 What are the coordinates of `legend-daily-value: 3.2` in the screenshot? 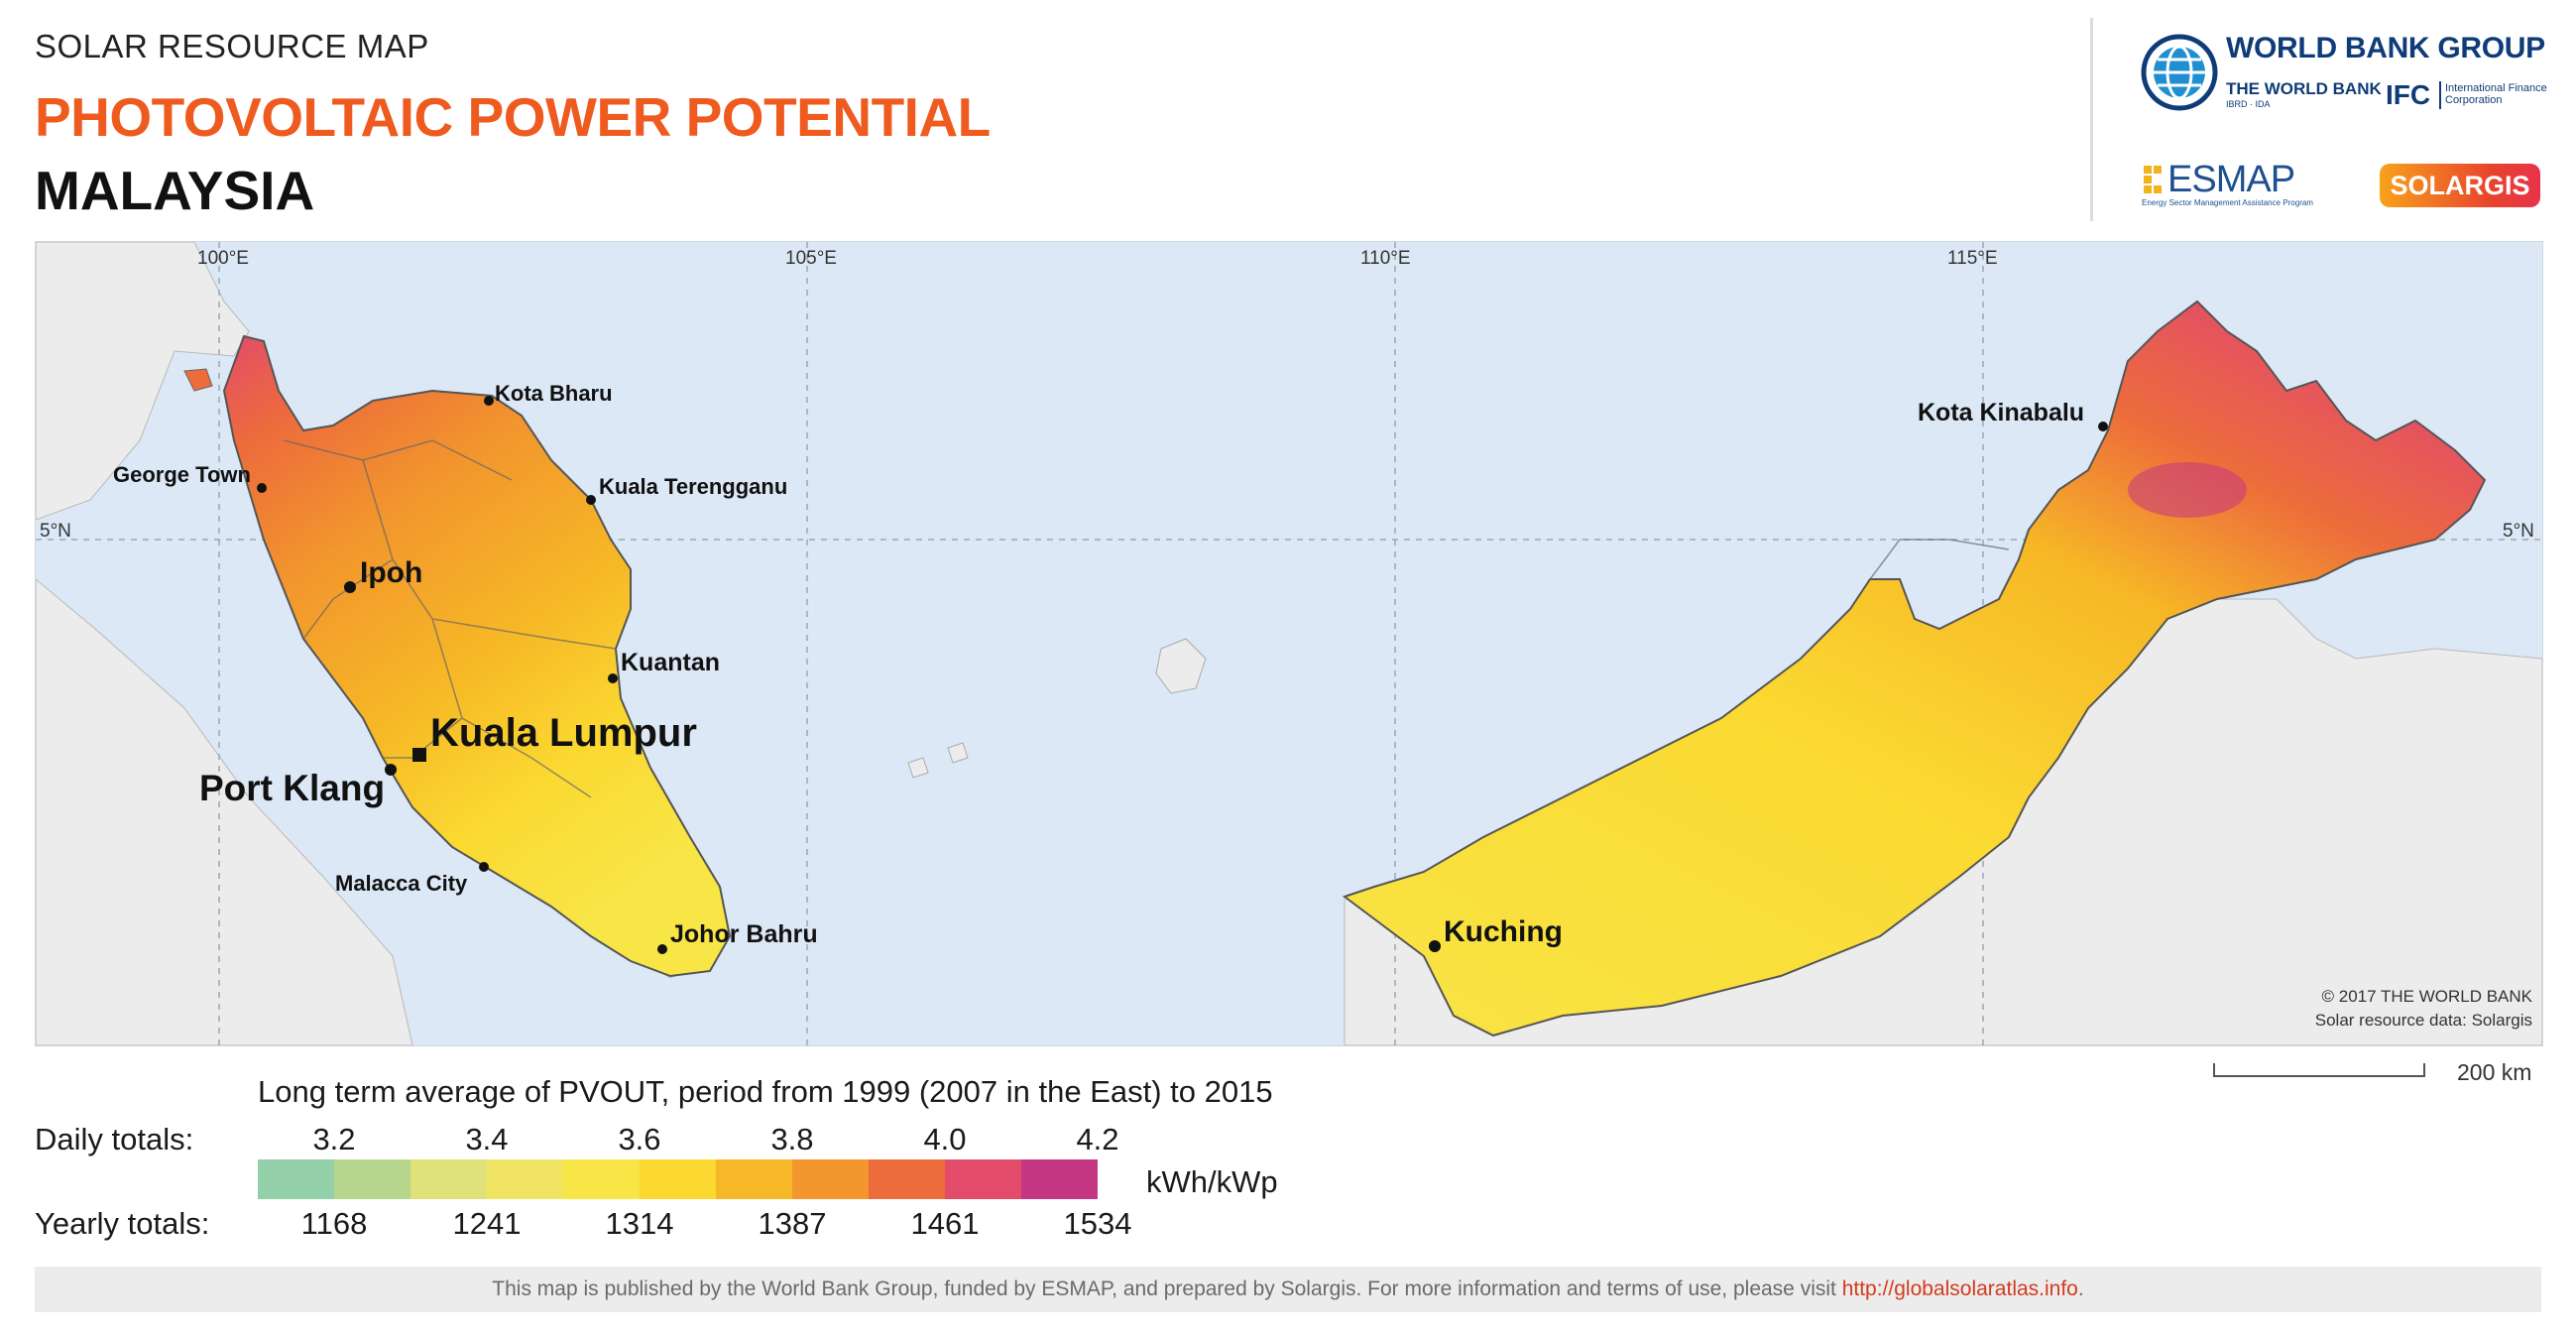 It's located at (334, 1139).